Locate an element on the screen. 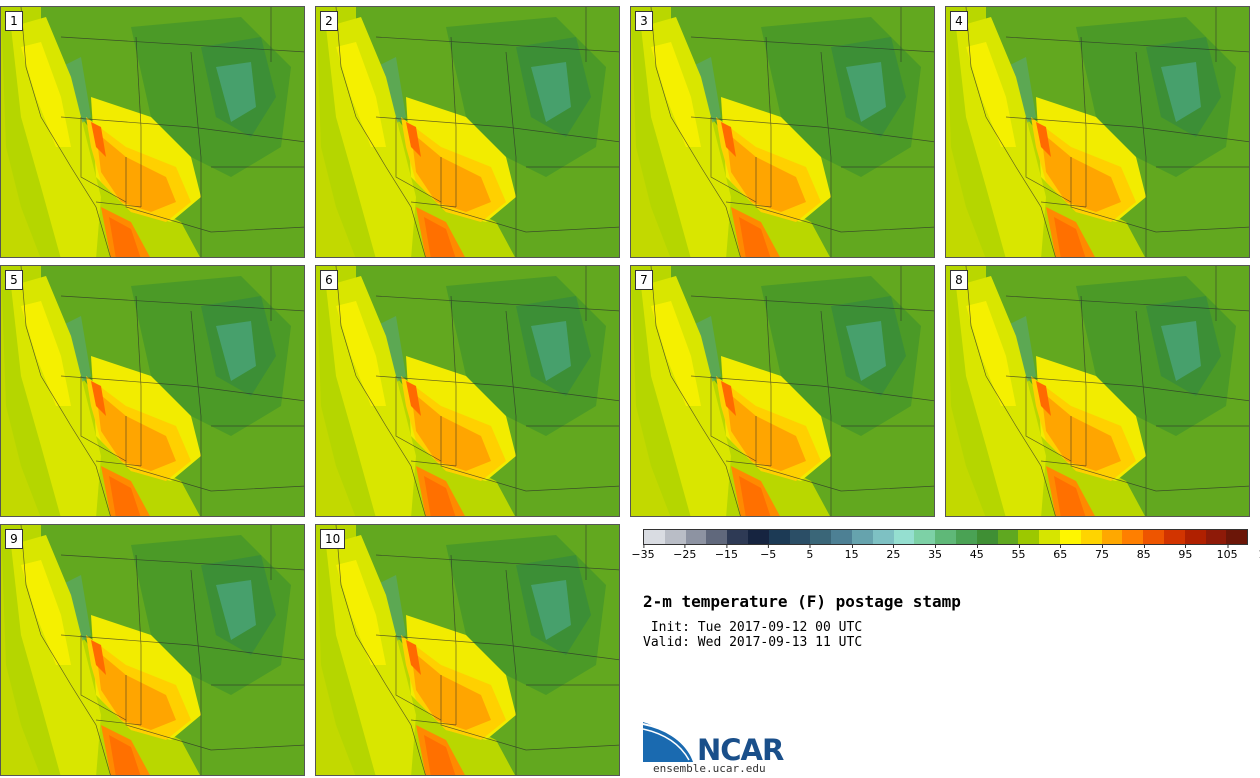 Image resolution: width=1260 pixels, height=778 pixels. colorbar-tick-label: 25 is located at coordinates (893, 552).